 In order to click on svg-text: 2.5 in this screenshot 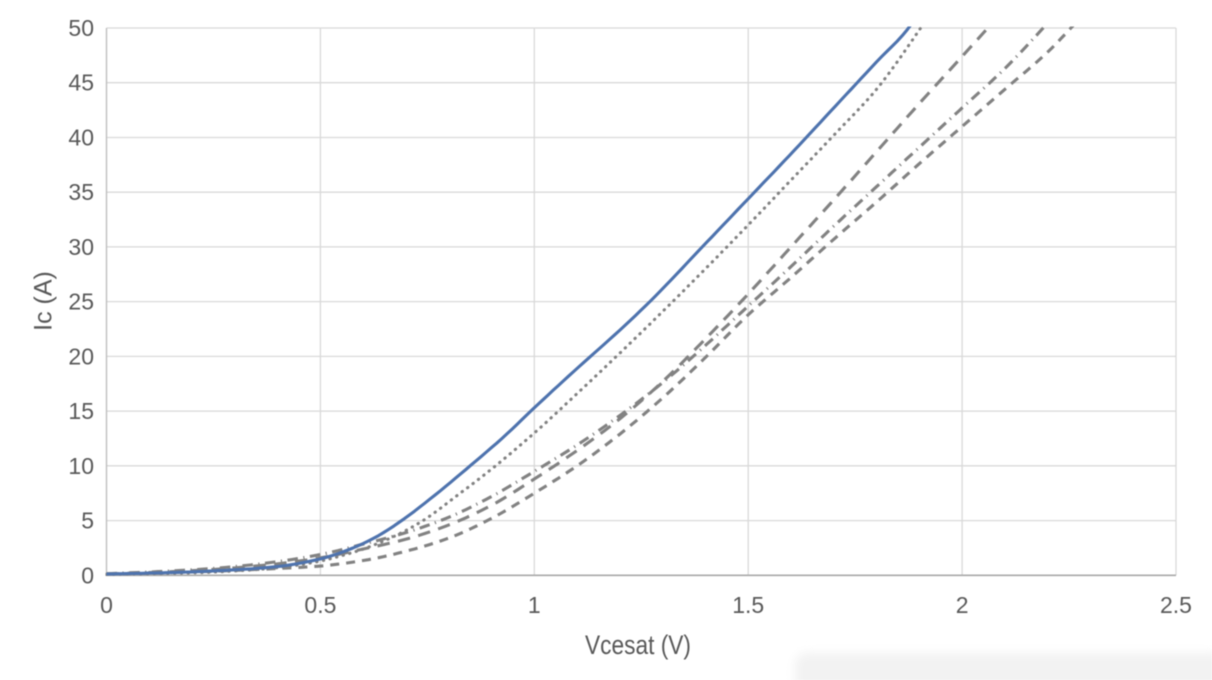, I will do `click(1176, 605)`.